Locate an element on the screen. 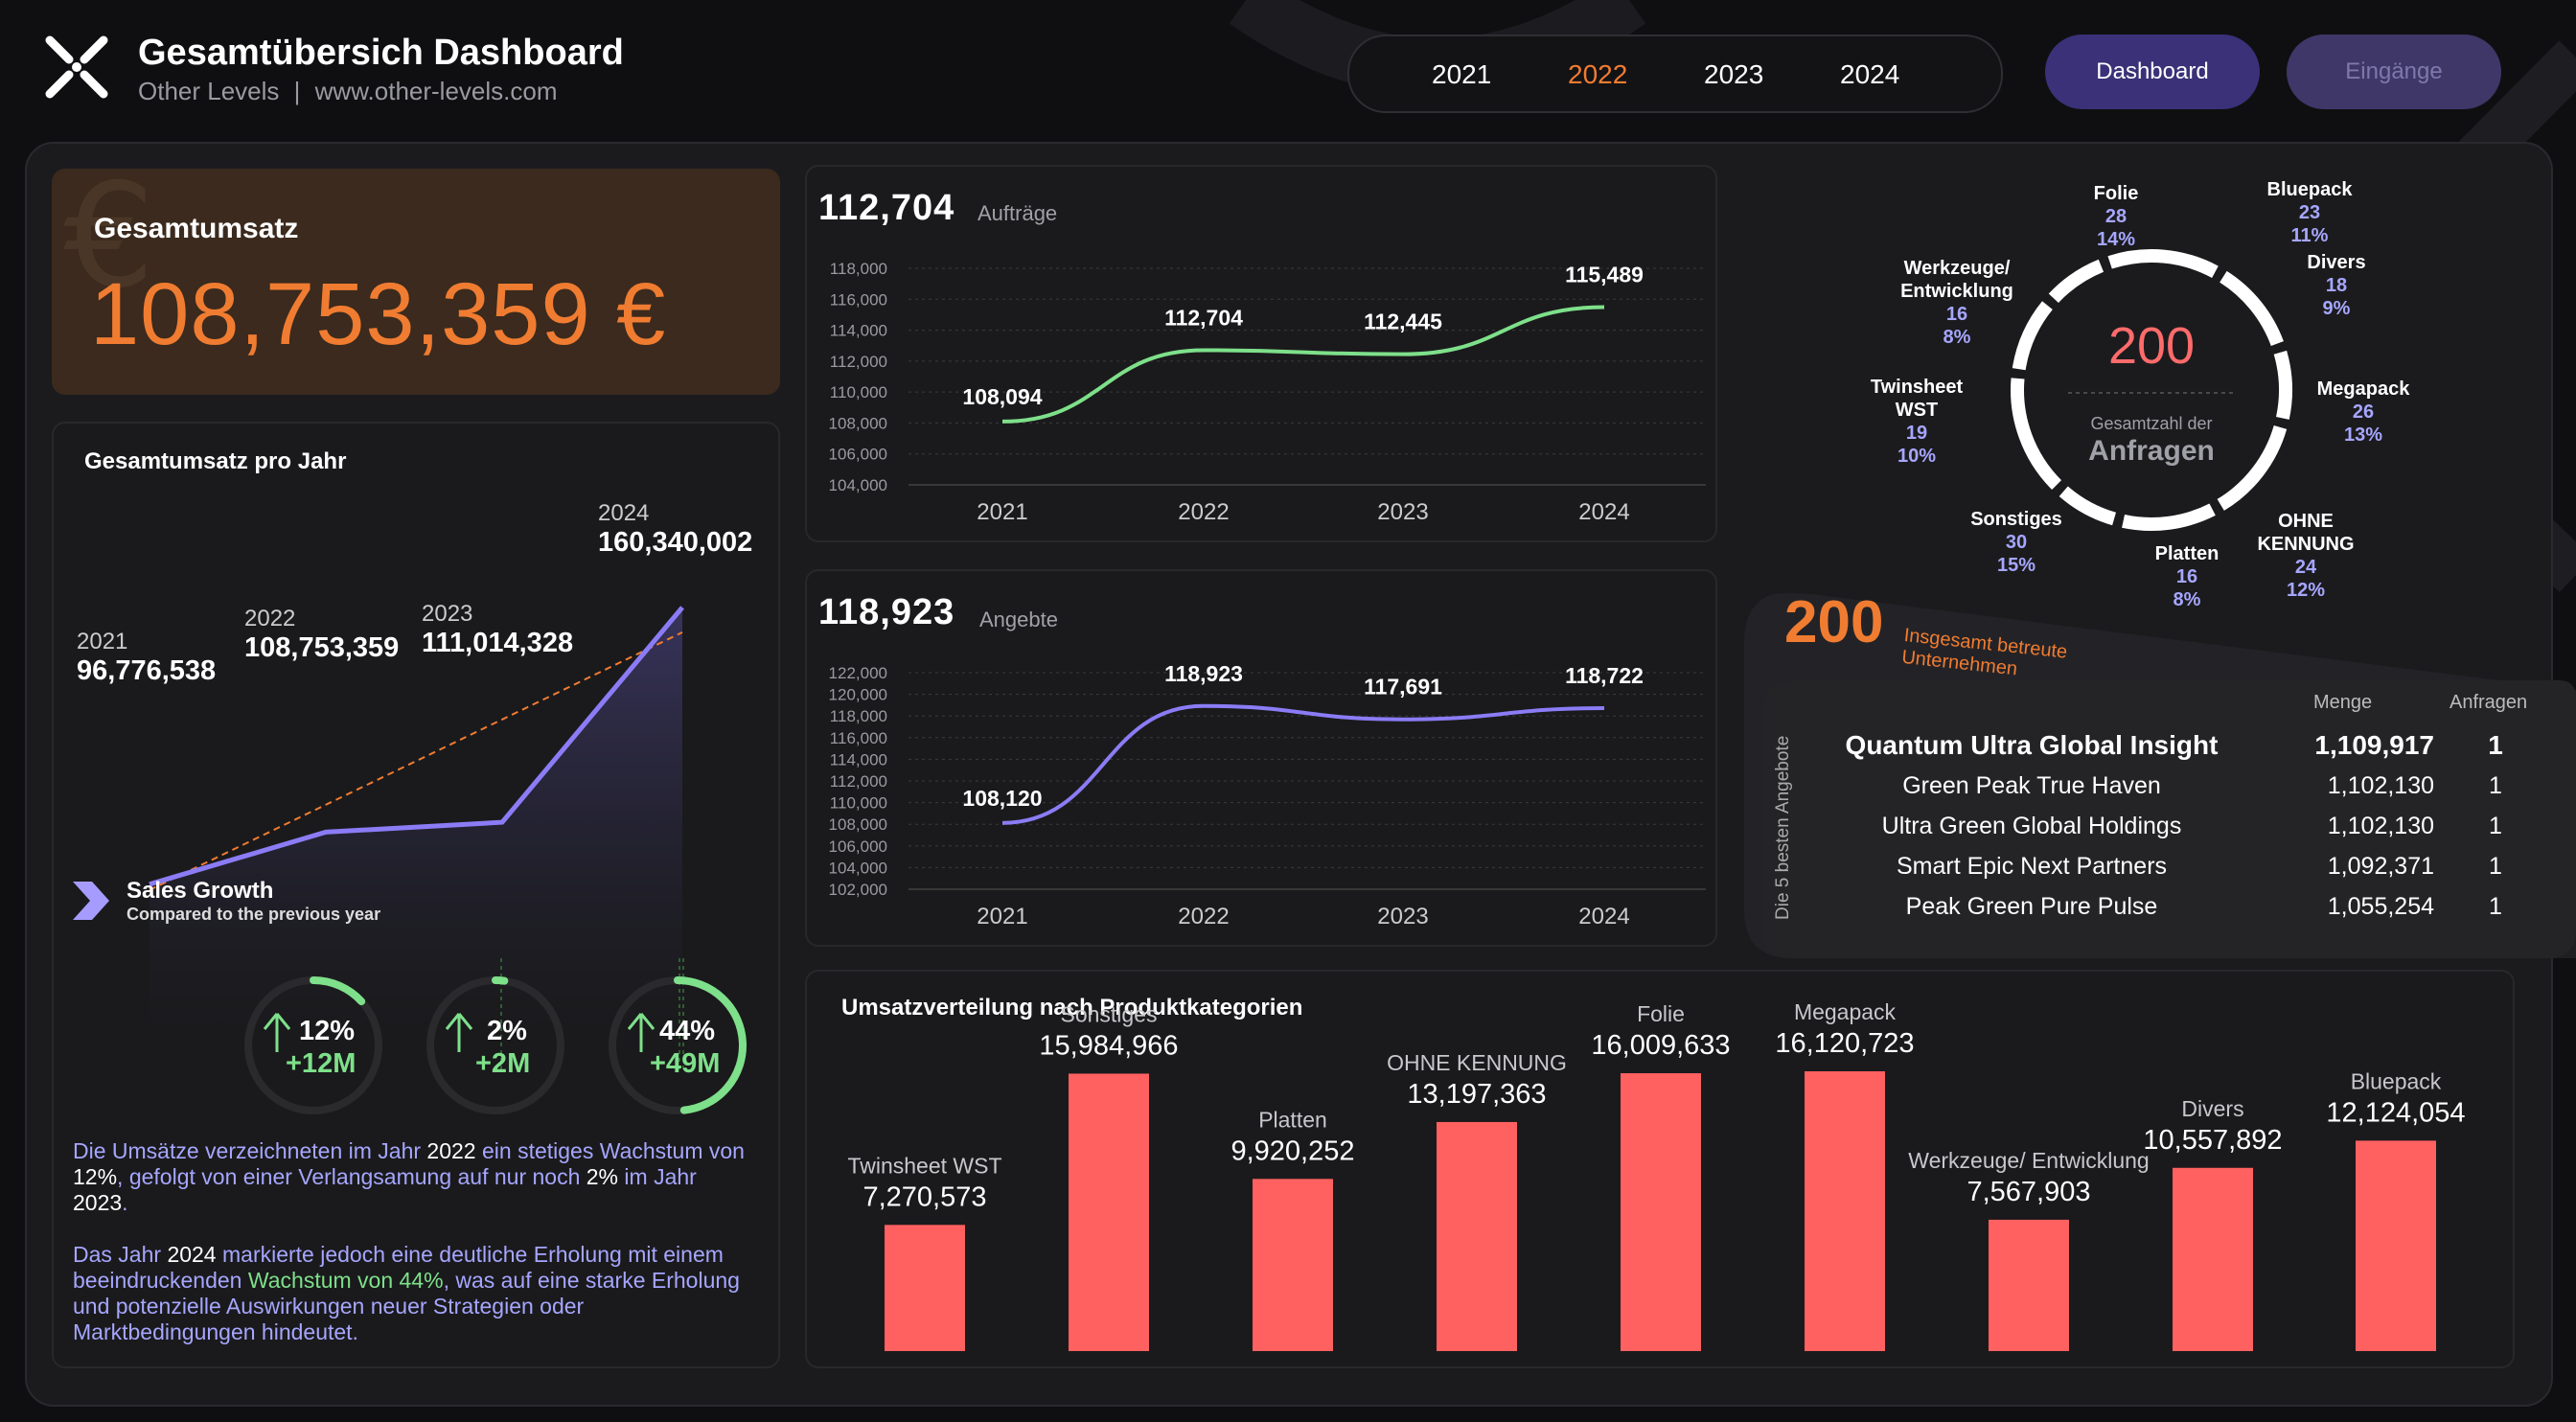 The width and height of the screenshot is (2576, 1422). bar-value-label: 12,124,054 is located at coordinates (2395, 1112).